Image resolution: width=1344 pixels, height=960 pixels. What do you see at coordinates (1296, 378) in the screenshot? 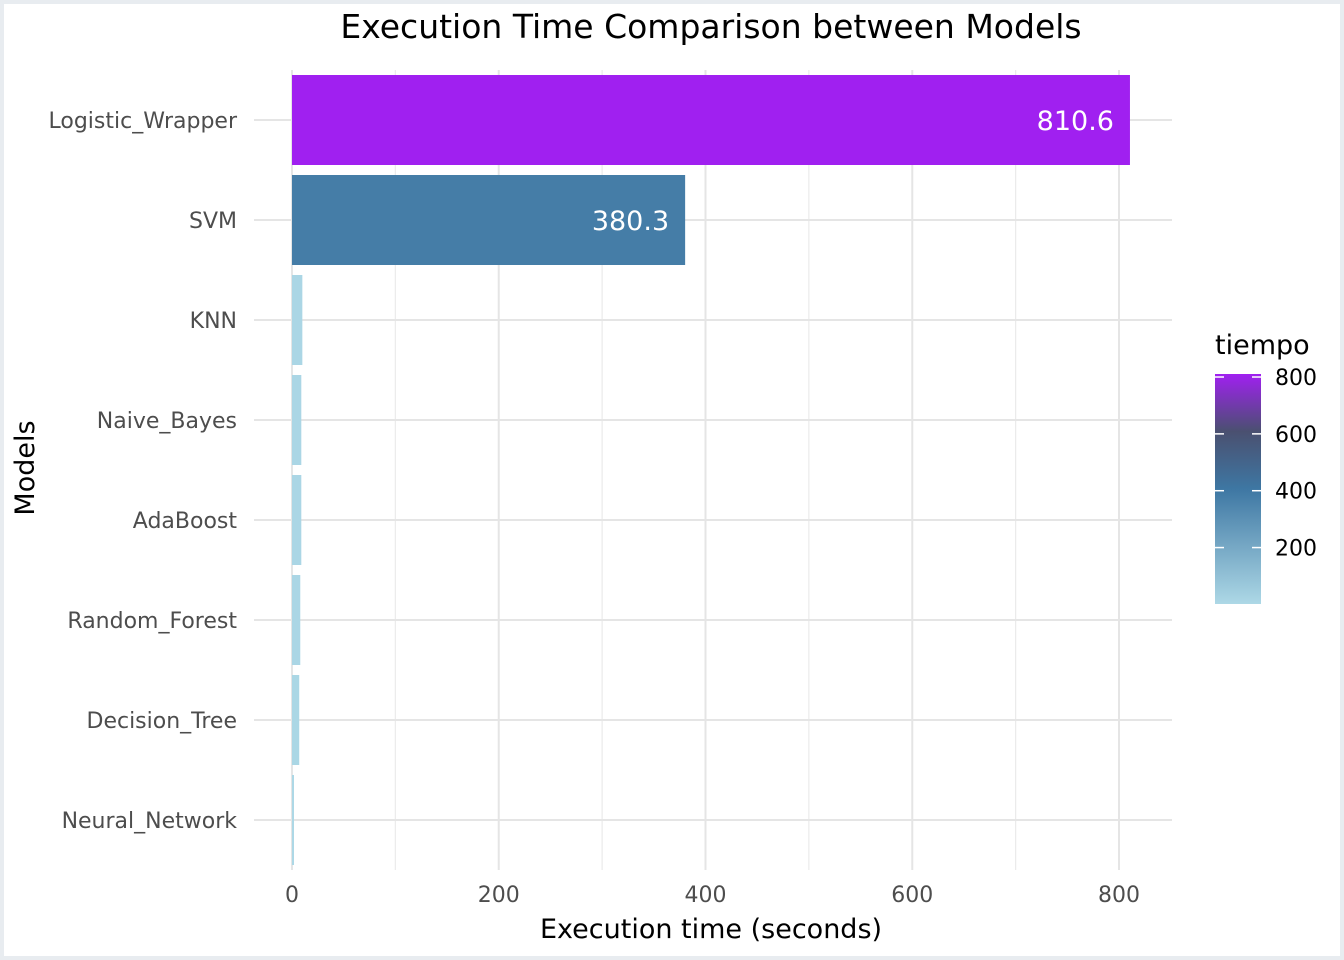
I see `legend-tick-label: 800` at bounding box center [1296, 378].